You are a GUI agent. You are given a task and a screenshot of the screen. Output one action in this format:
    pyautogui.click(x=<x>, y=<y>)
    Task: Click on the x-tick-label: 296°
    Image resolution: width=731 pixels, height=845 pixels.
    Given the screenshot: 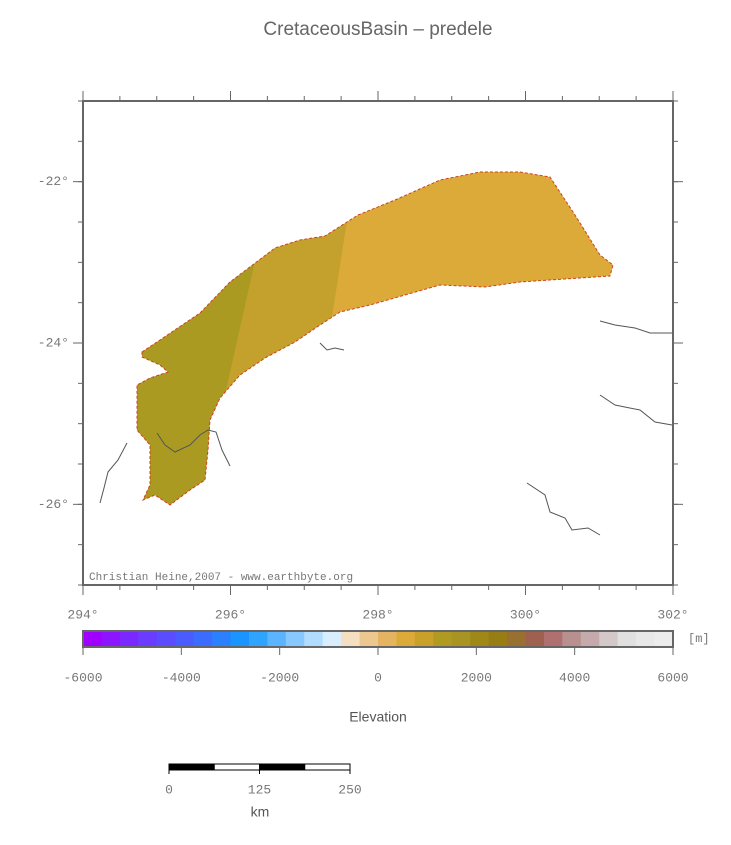 What is the action you would take?
    pyautogui.click(x=230, y=614)
    